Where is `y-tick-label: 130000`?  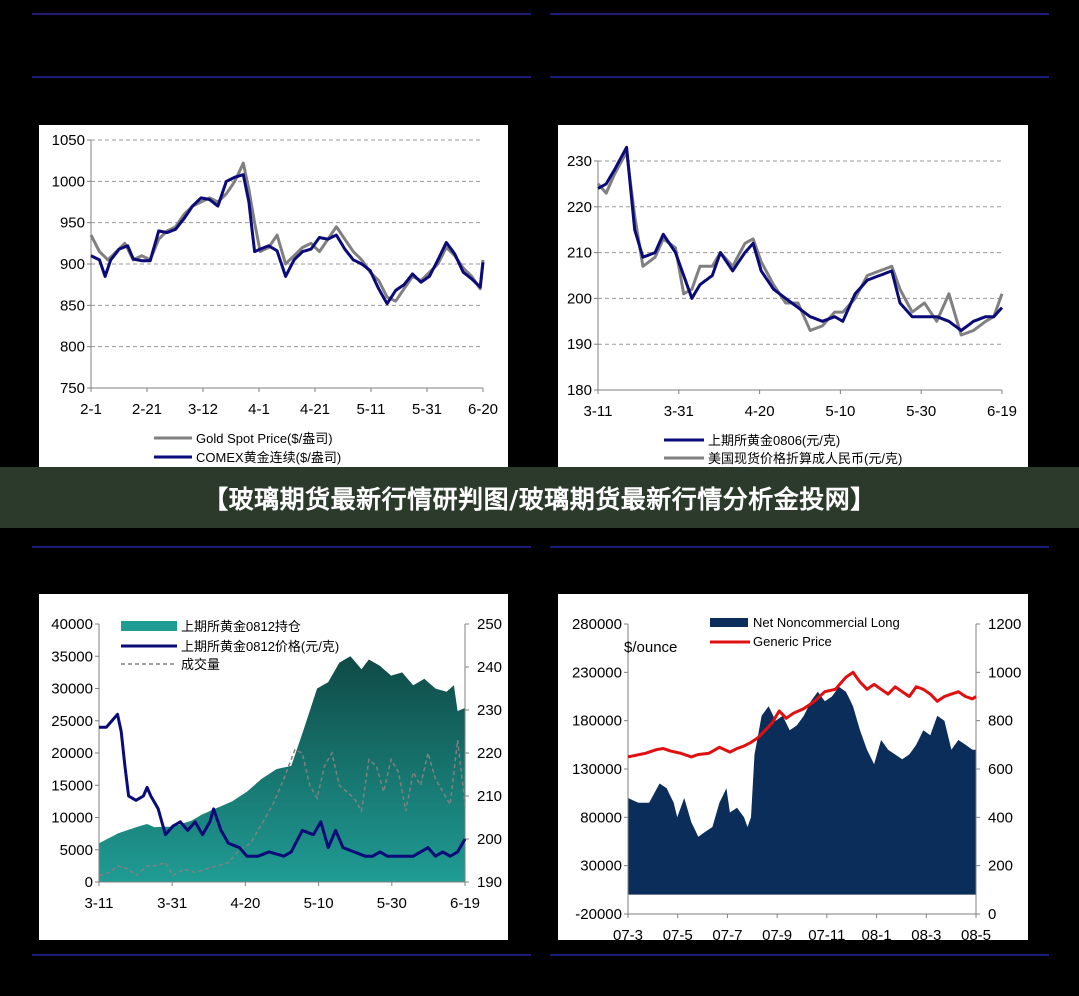 y-tick-label: 130000 is located at coordinates (597, 769).